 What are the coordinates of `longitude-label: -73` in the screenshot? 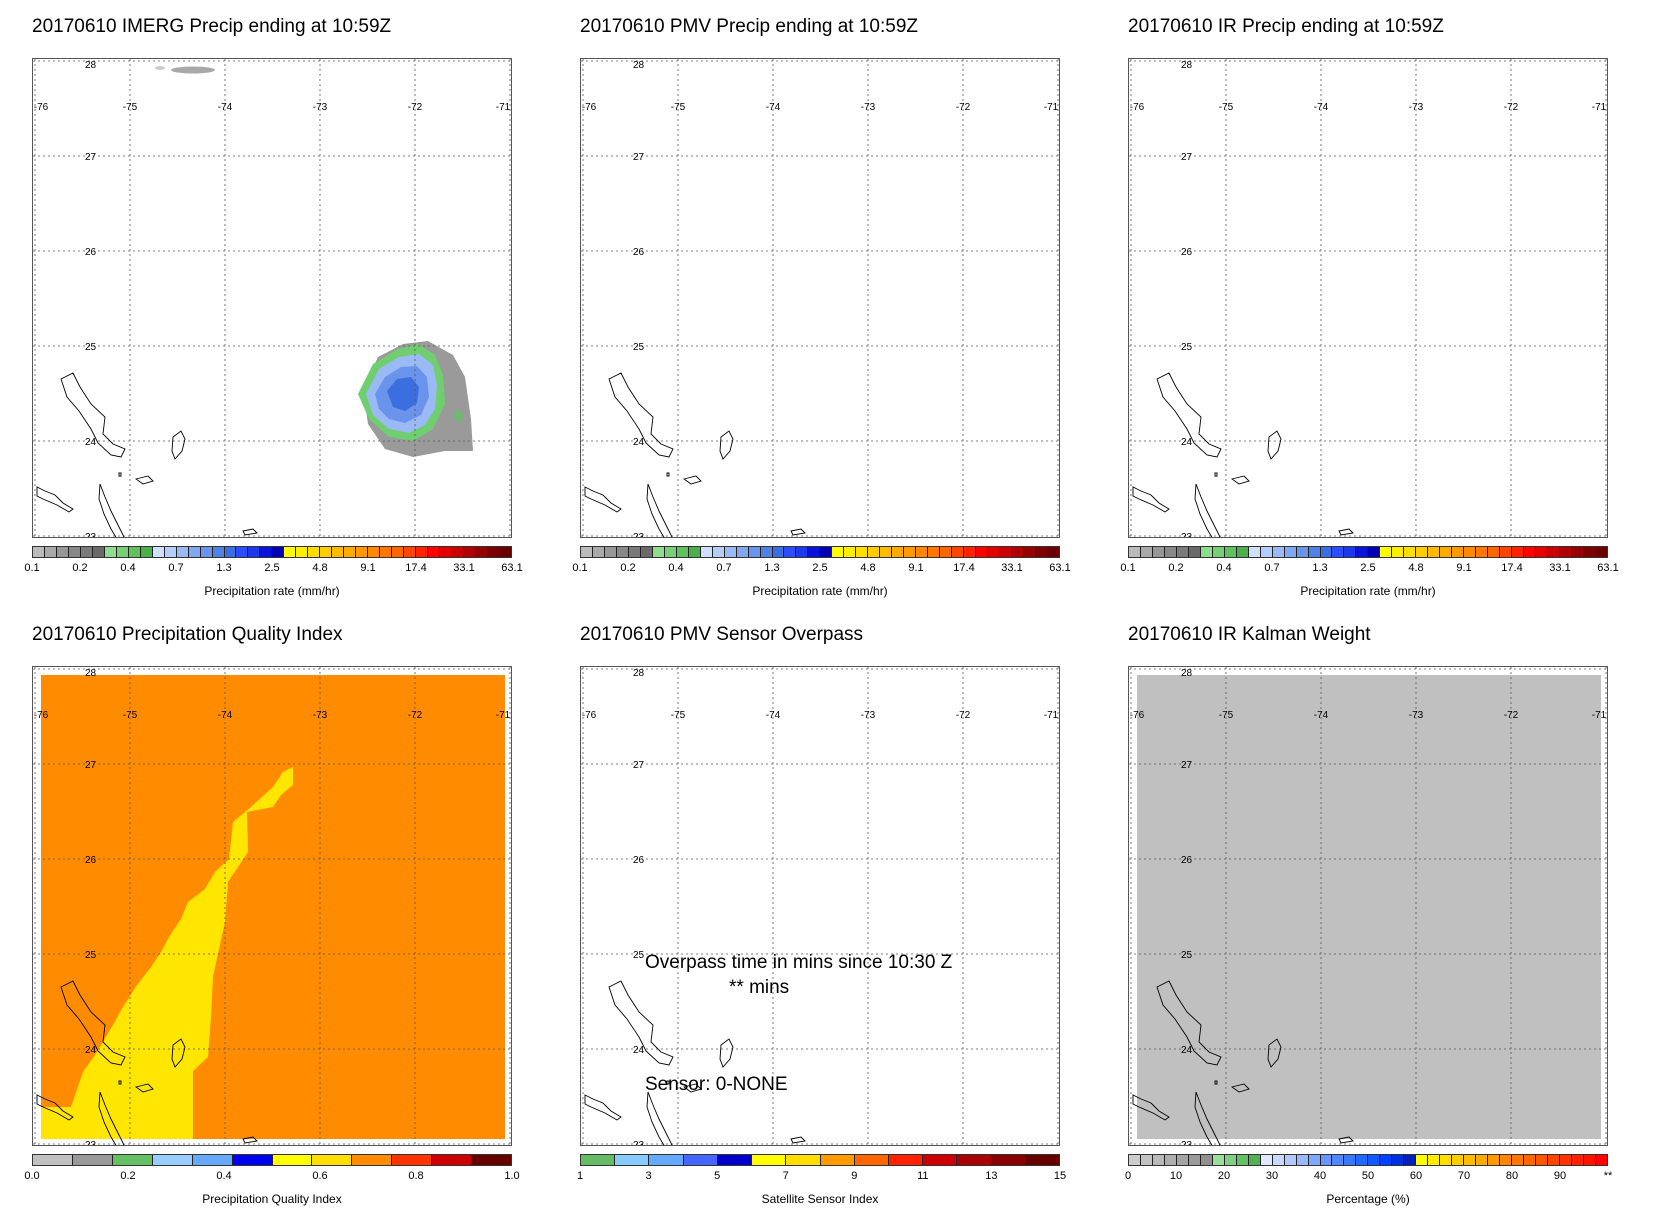 It's located at (320, 715).